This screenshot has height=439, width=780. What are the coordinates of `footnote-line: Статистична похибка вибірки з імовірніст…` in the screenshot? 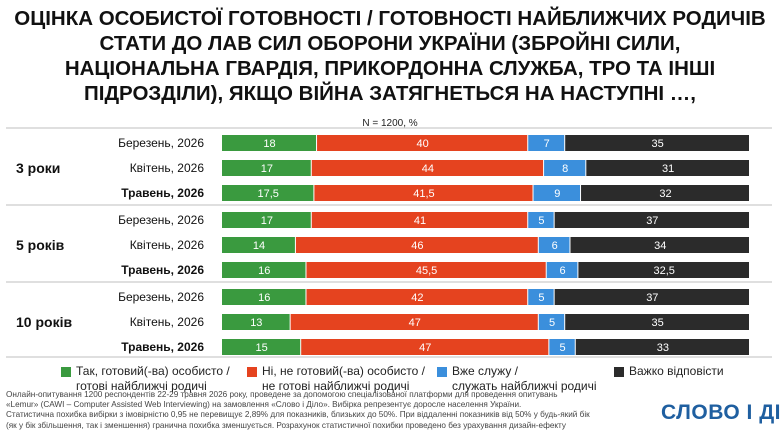 It's located at (298, 415).